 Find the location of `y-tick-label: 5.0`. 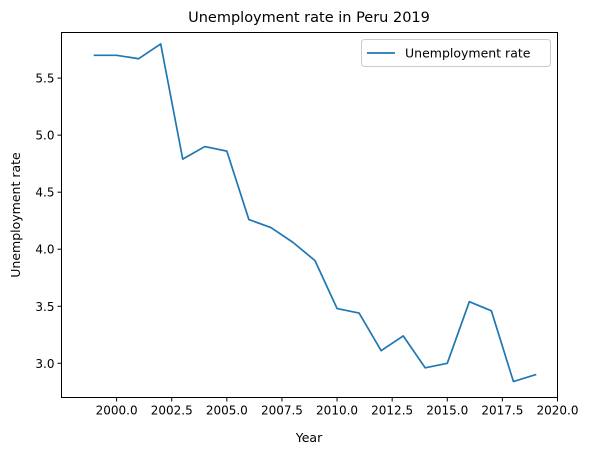

y-tick-label: 5.0 is located at coordinates (44, 136).